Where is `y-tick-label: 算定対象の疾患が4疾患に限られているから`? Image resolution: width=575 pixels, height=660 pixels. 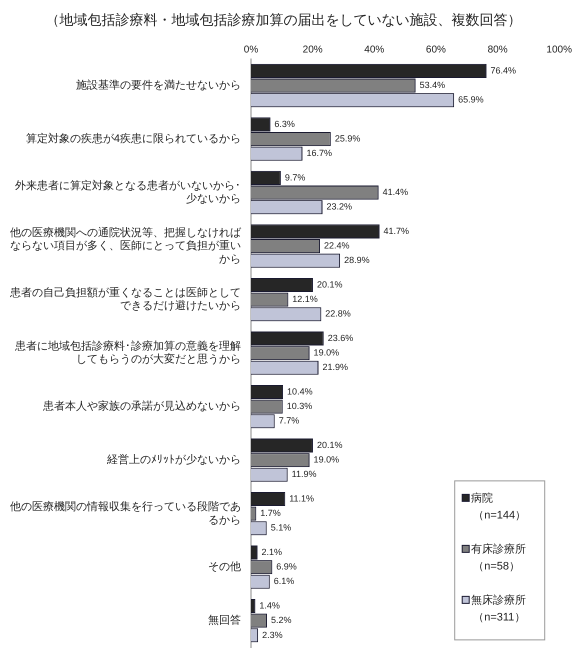
y-tick-label: 算定対象の疾患が4疾患に限られているから is located at coordinates (133, 139).